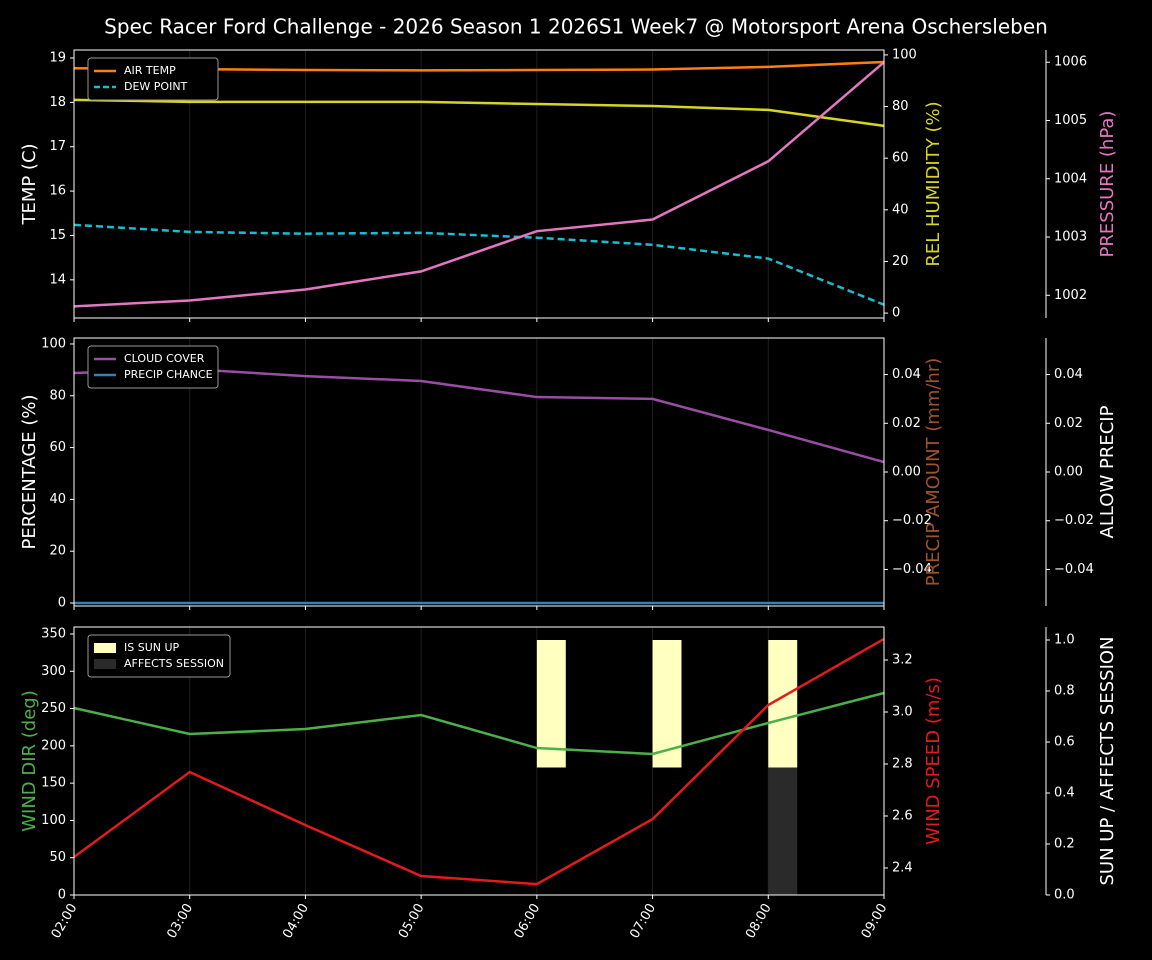 The width and height of the screenshot is (1152, 960). Describe the element at coordinates (53, 671) in the screenshot. I see `y-tick-label: 300` at that location.